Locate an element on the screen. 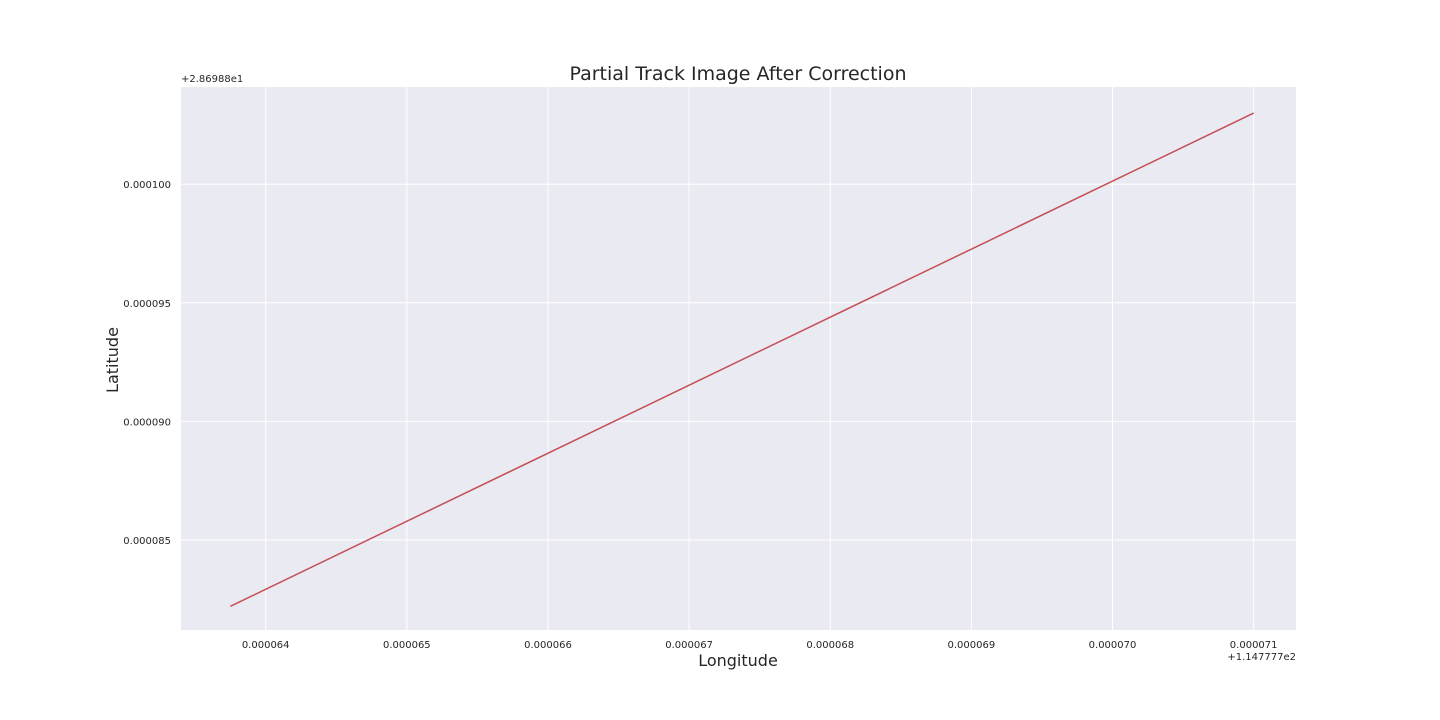 The image size is (1440, 720). y-tick-label: 0.000090 is located at coordinates (147, 422).